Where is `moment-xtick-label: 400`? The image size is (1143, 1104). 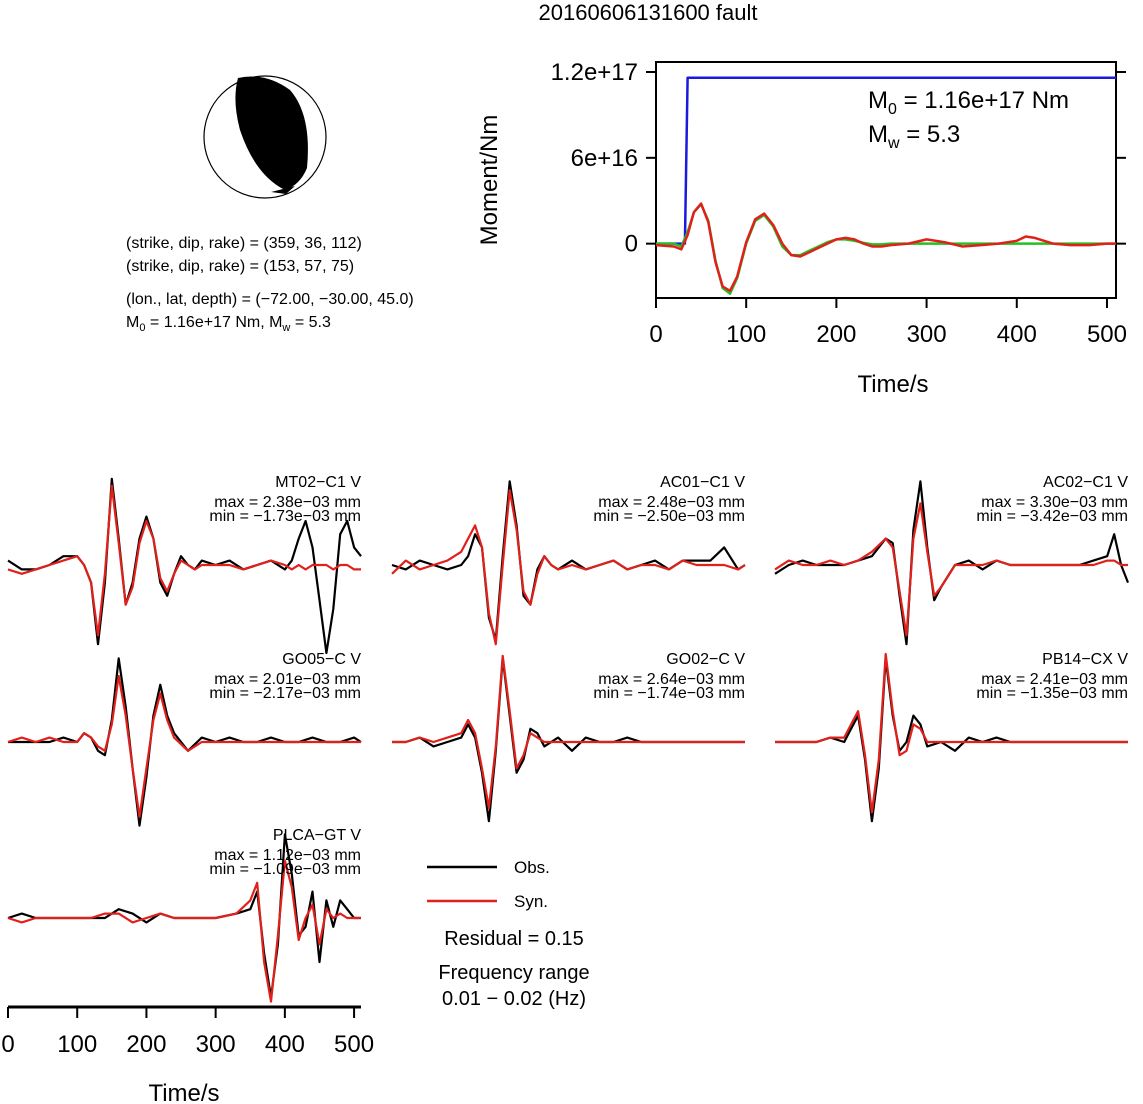
moment-xtick-label: 400 is located at coordinates (1017, 334).